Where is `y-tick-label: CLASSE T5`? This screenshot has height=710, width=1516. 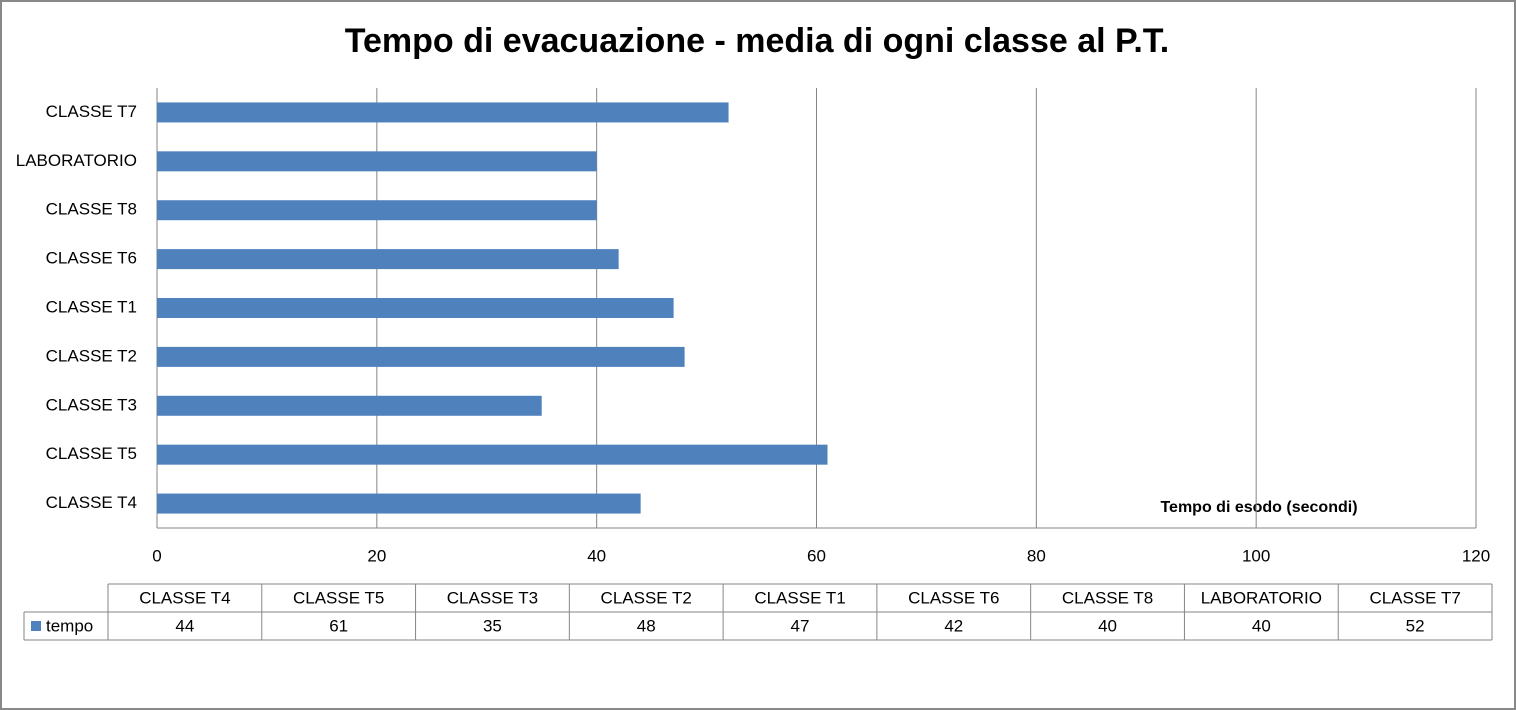
y-tick-label: CLASSE T5 is located at coordinates (91, 453).